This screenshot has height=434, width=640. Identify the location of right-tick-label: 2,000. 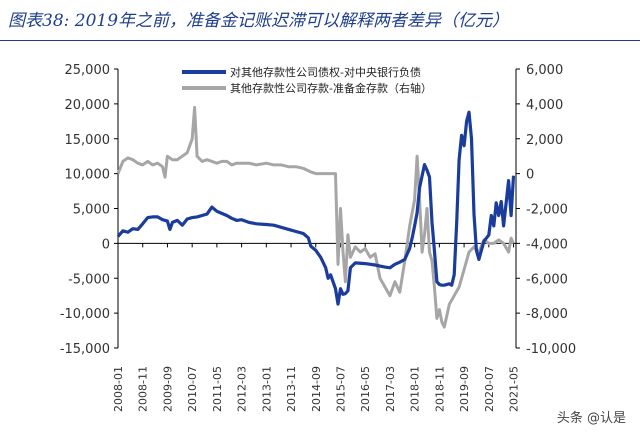
(544, 140).